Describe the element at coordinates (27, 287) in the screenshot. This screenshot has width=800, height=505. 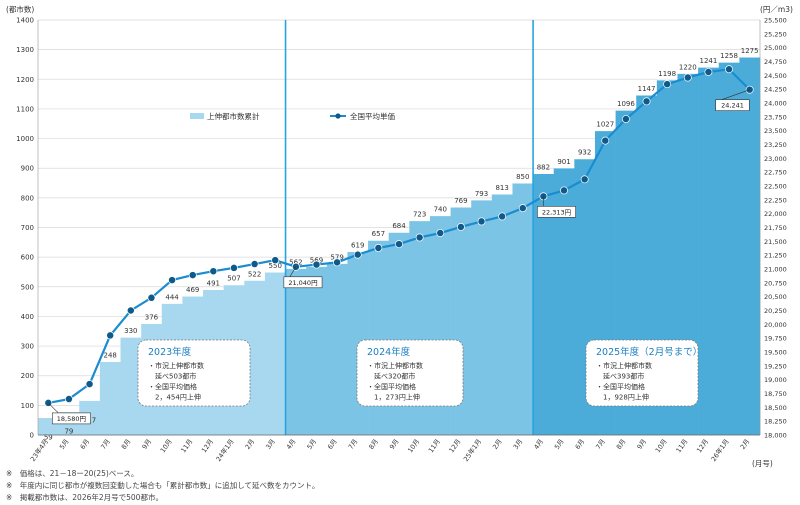
I see `left-tick-label: 500` at that location.